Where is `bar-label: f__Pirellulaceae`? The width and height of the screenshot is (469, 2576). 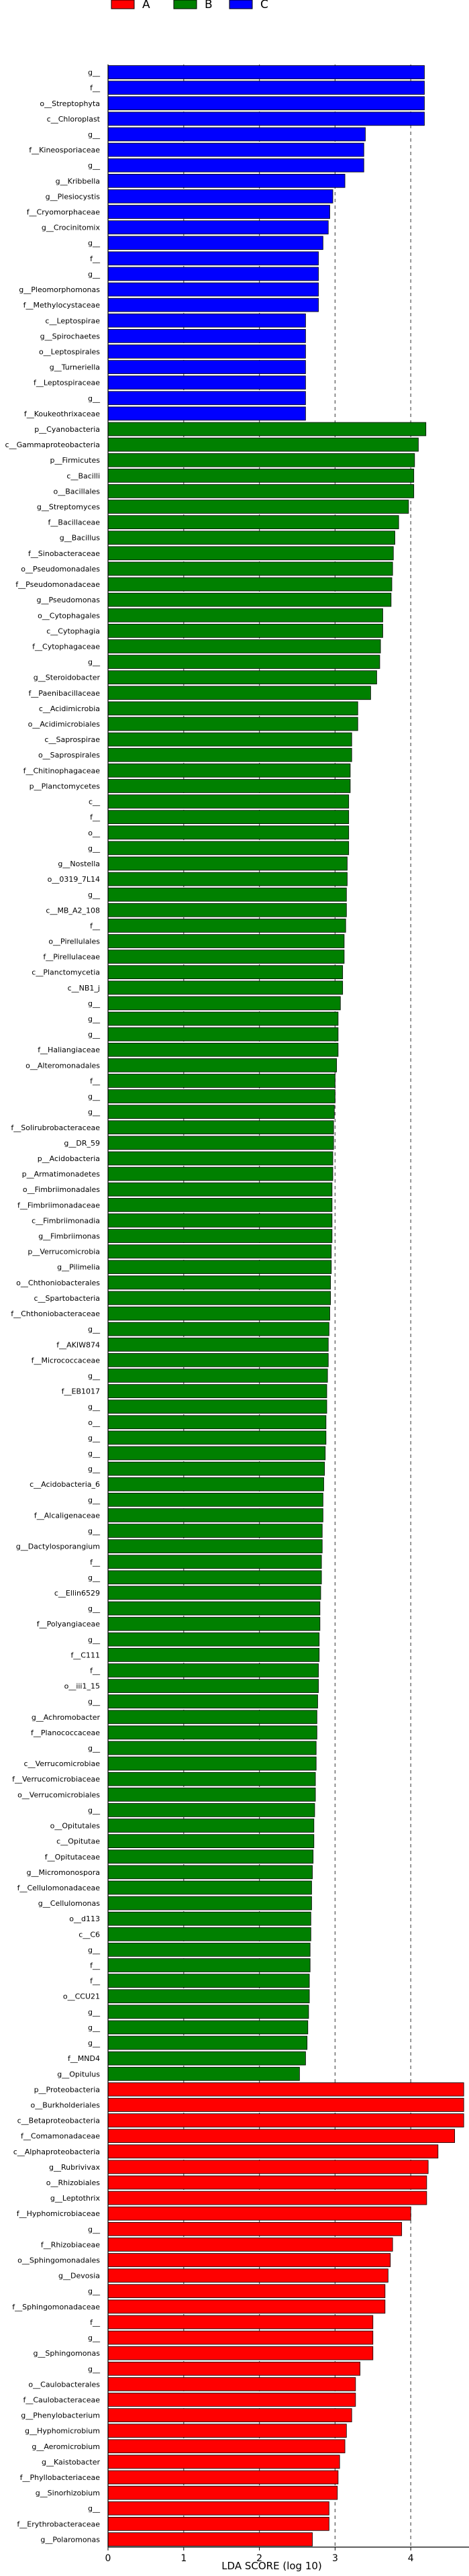
bar-label: f__Pirellulaceae is located at coordinates (71, 957).